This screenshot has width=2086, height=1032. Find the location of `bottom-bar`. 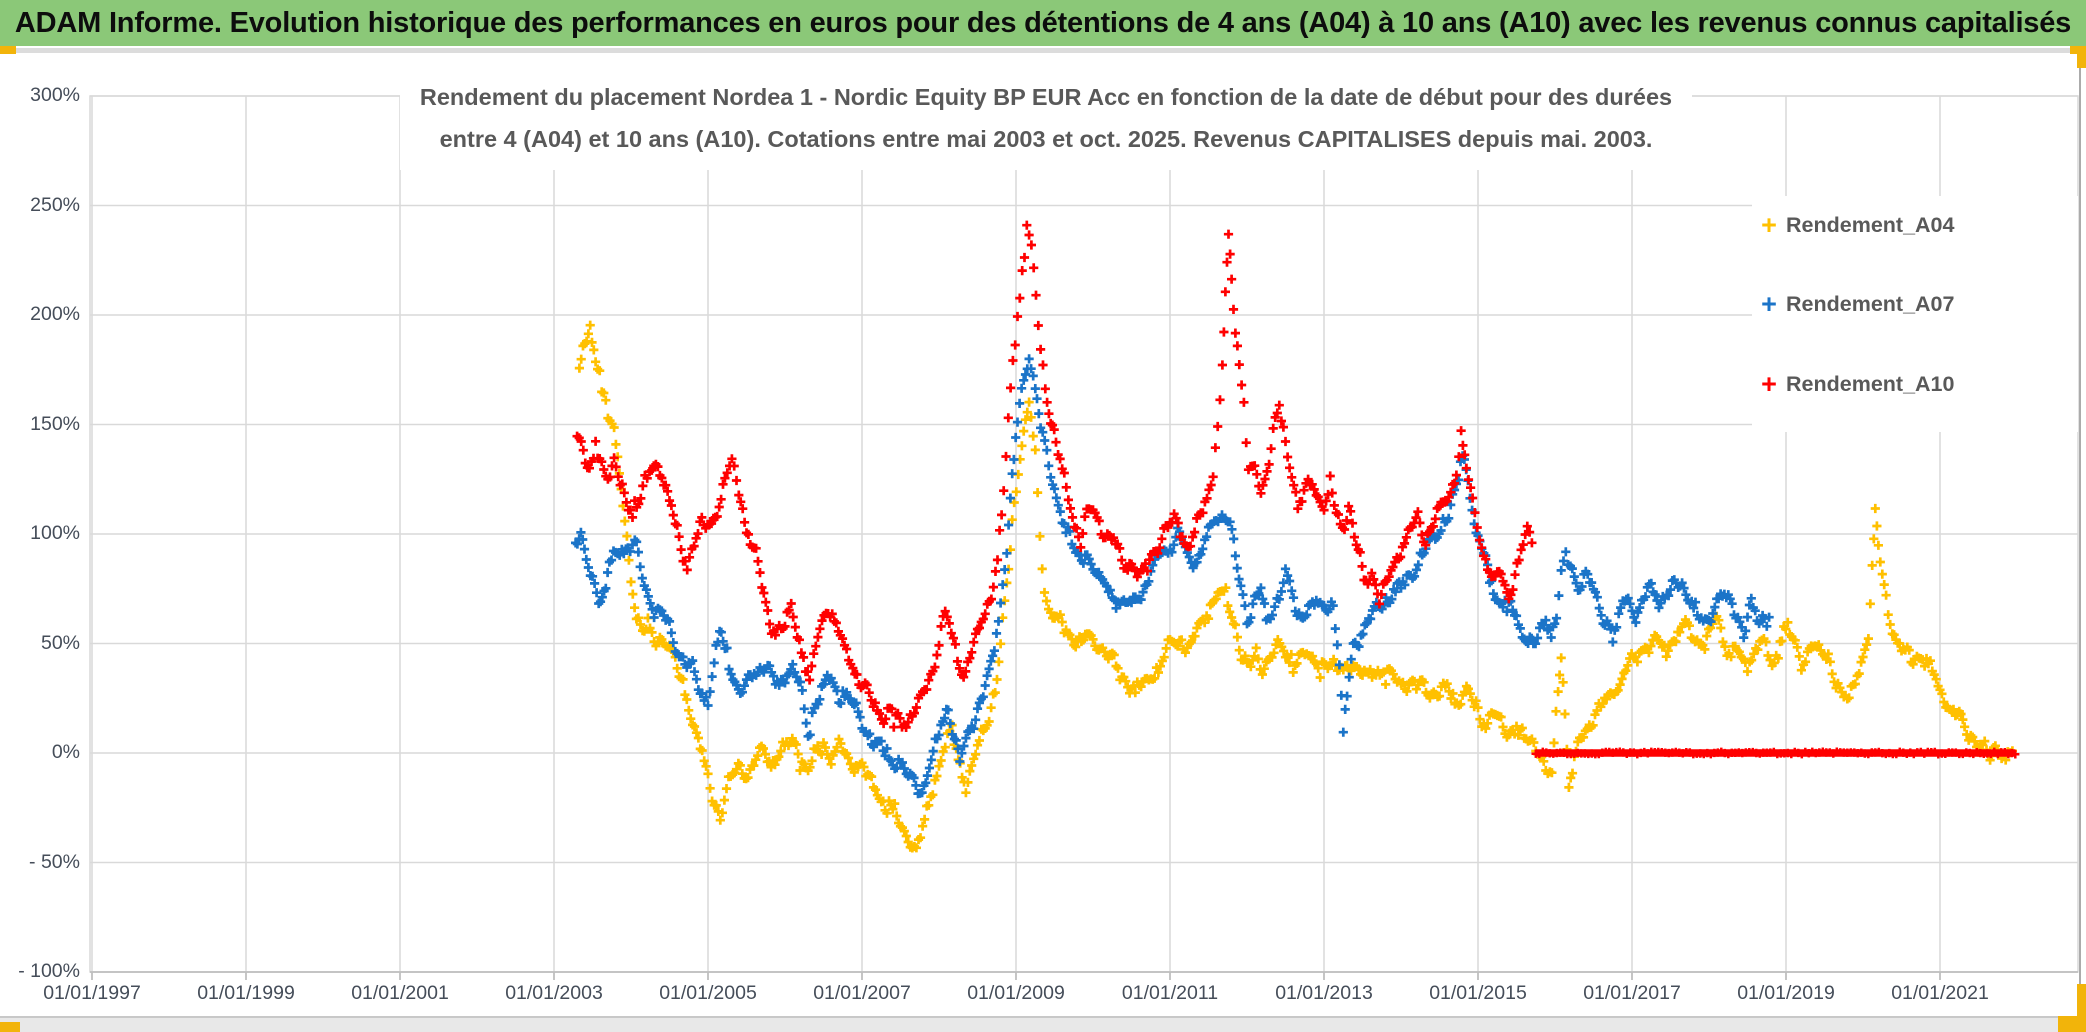

bottom-bar is located at coordinates (1043, 1024).